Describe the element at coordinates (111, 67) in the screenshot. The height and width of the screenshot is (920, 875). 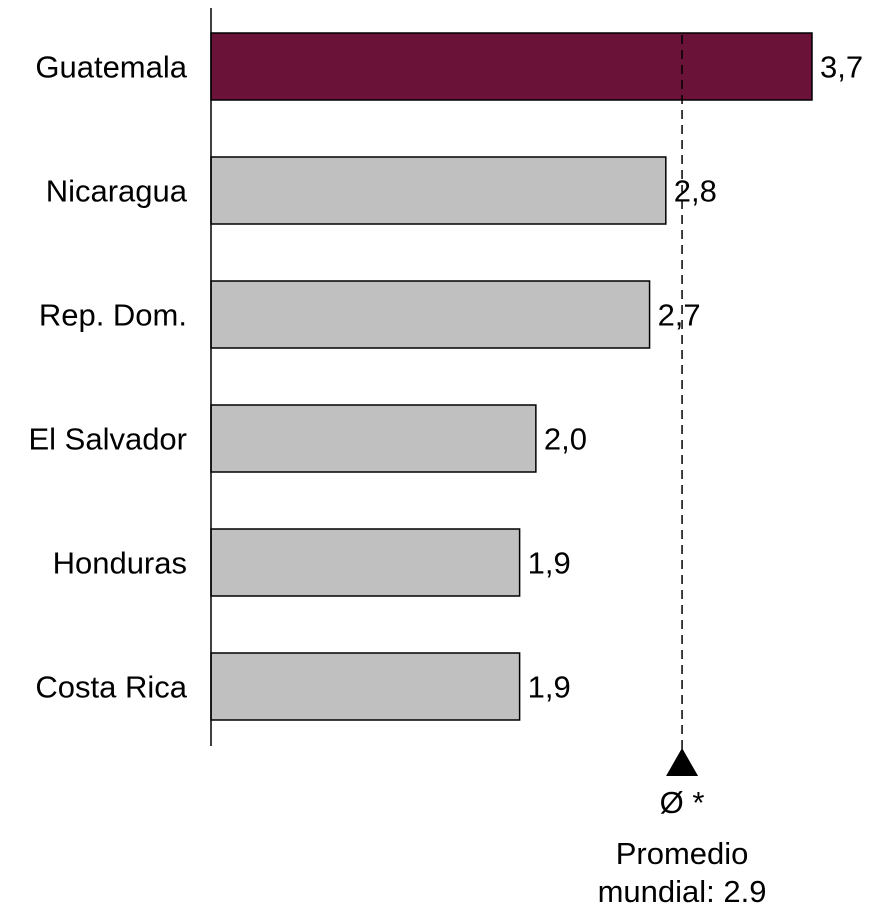
I see `category-label: Guatemala` at that location.